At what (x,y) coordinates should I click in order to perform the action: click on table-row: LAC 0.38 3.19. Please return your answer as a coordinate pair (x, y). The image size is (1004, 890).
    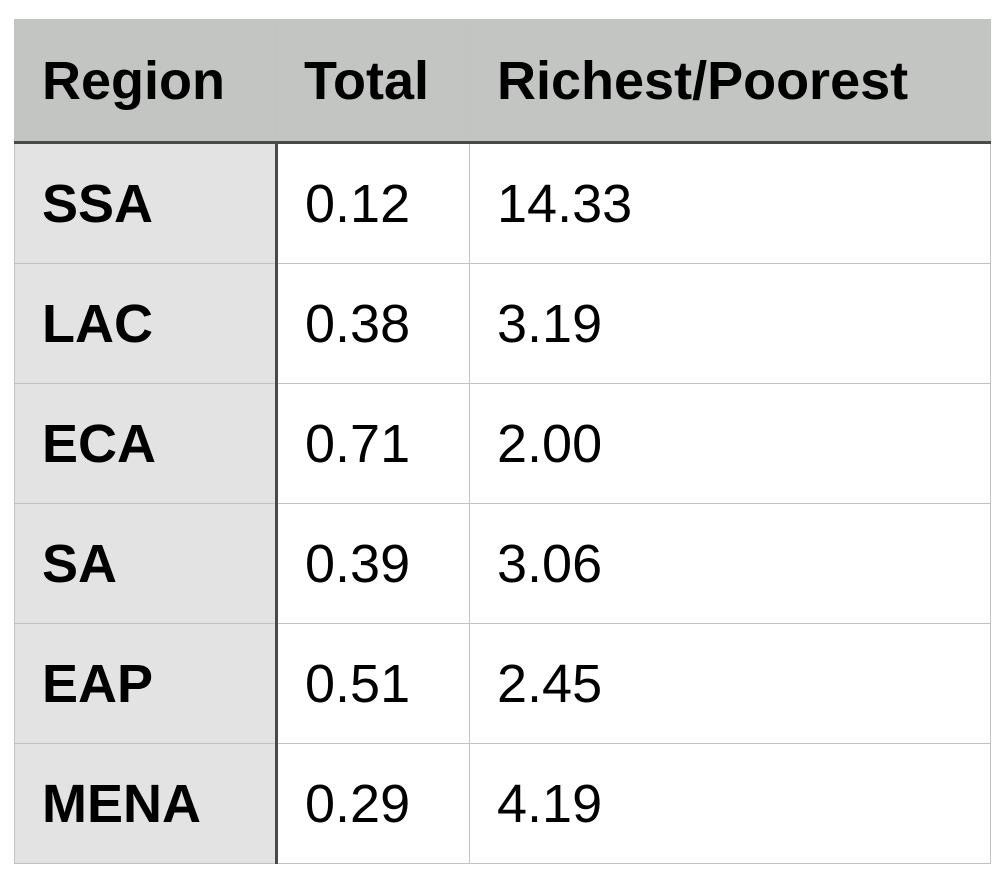
    Looking at the image, I should click on (502, 323).